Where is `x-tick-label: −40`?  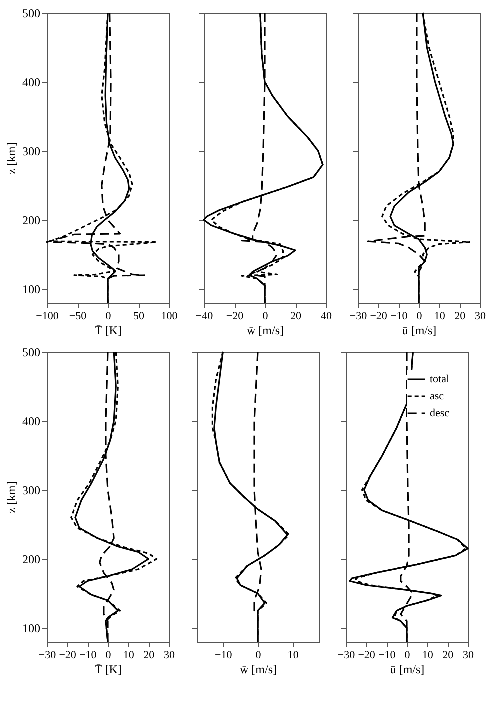
x-tick-label: −40 is located at coordinates (205, 316).